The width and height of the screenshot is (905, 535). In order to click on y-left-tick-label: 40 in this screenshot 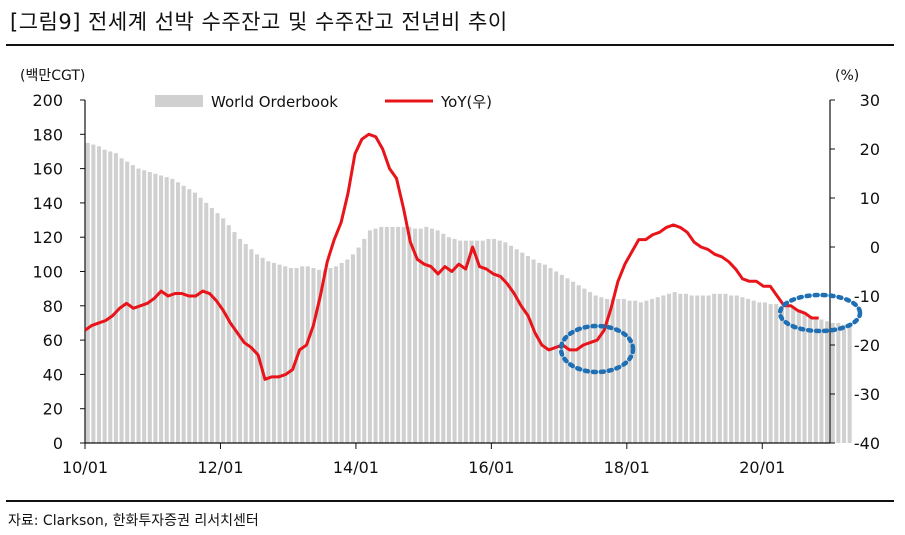, I will do `click(53, 374)`.